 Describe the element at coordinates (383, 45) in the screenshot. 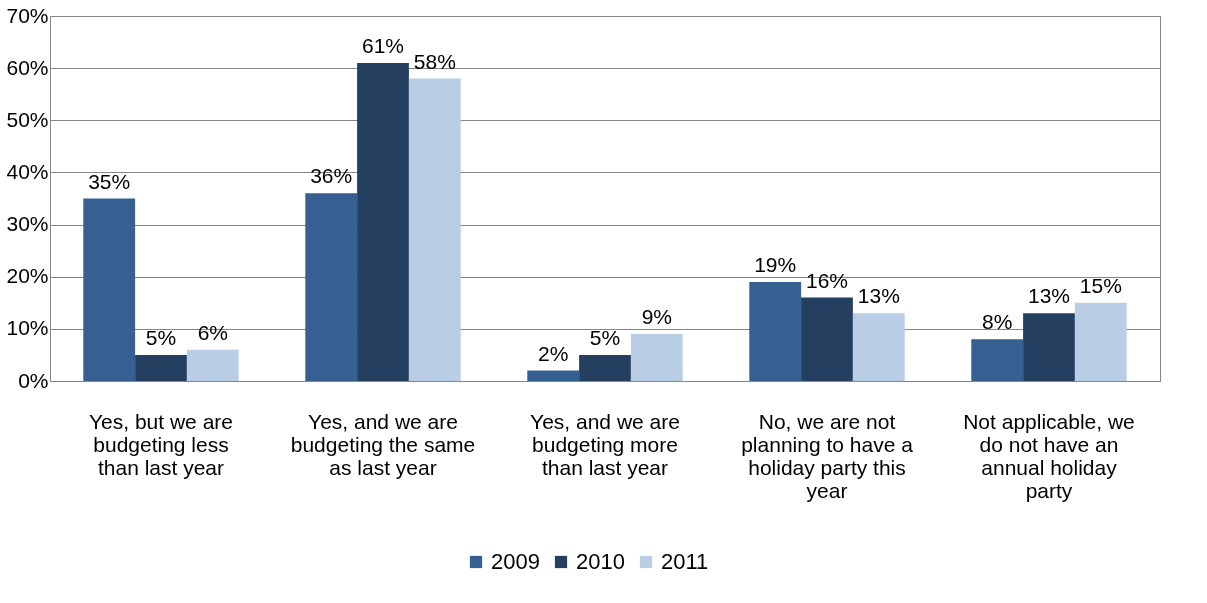

I see `data-label: 61%` at that location.